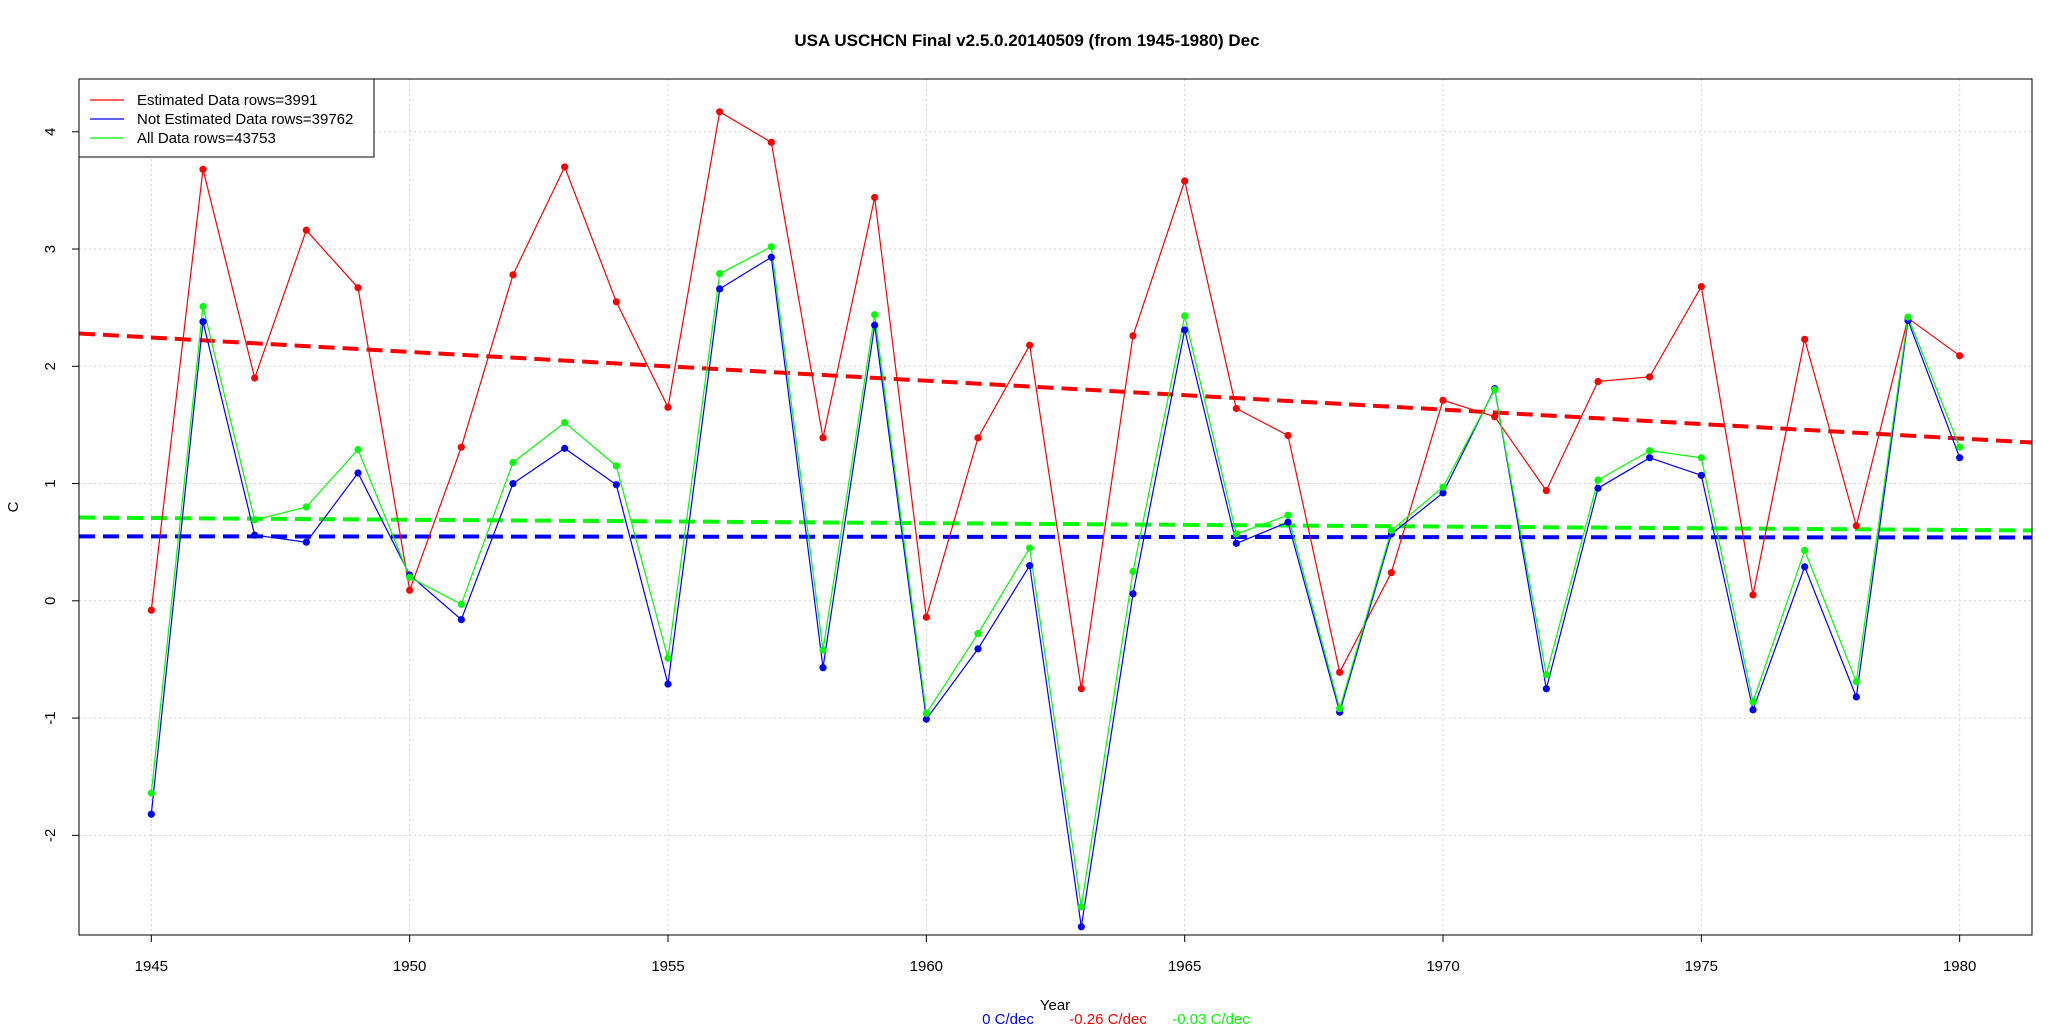 The width and height of the screenshot is (2054, 1026). Describe the element at coordinates (206, 138) in the screenshot. I see `legend-label: All Data rows=43753` at that location.